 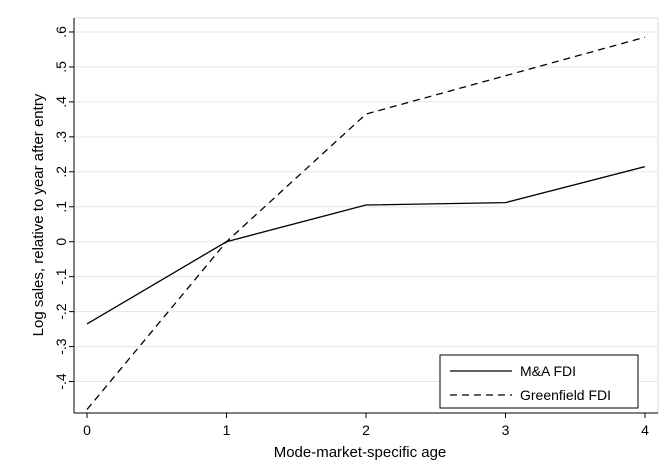 I want to click on y-tick-label: -.4, so click(x=61, y=381).